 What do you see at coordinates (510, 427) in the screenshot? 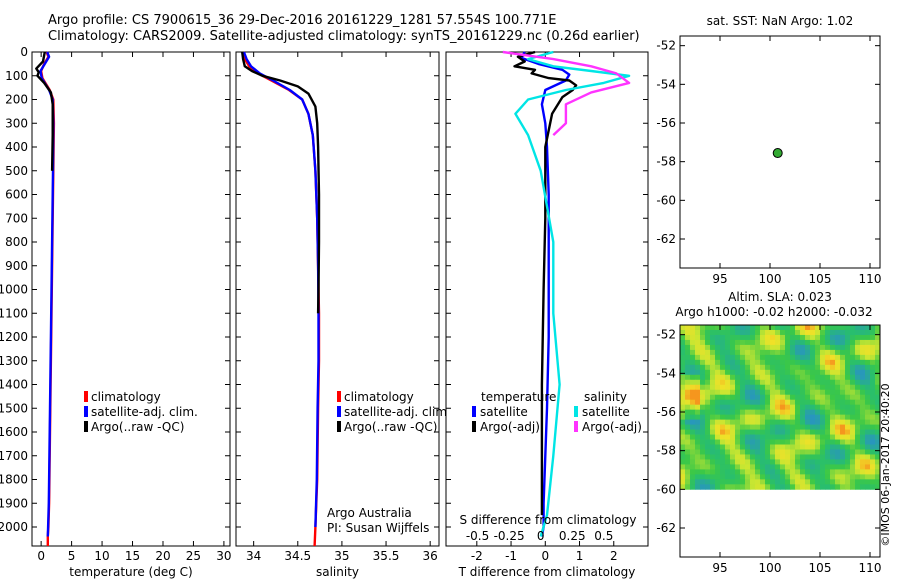
I see `difference-legend-label: Argo(-adj)` at bounding box center [510, 427].